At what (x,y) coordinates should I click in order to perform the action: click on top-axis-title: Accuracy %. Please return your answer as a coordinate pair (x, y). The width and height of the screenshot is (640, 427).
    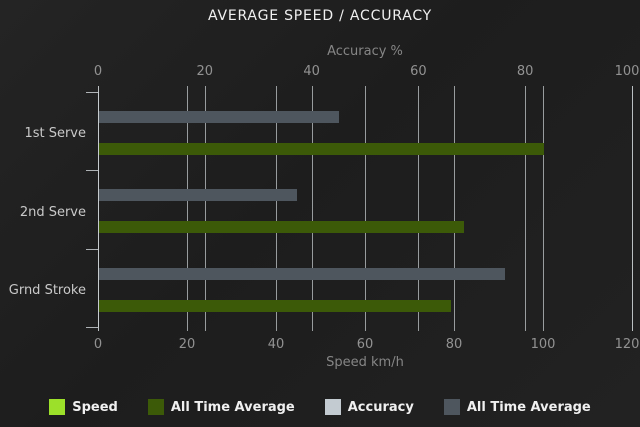
    Looking at the image, I should click on (365, 51).